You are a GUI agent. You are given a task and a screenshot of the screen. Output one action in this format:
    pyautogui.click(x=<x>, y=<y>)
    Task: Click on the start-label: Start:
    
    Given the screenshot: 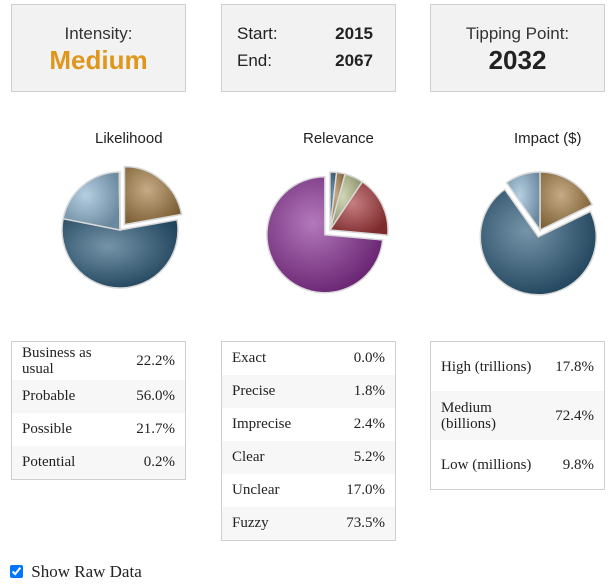 What is the action you would take?
    pyautogui.click(x=257, y=33)
    